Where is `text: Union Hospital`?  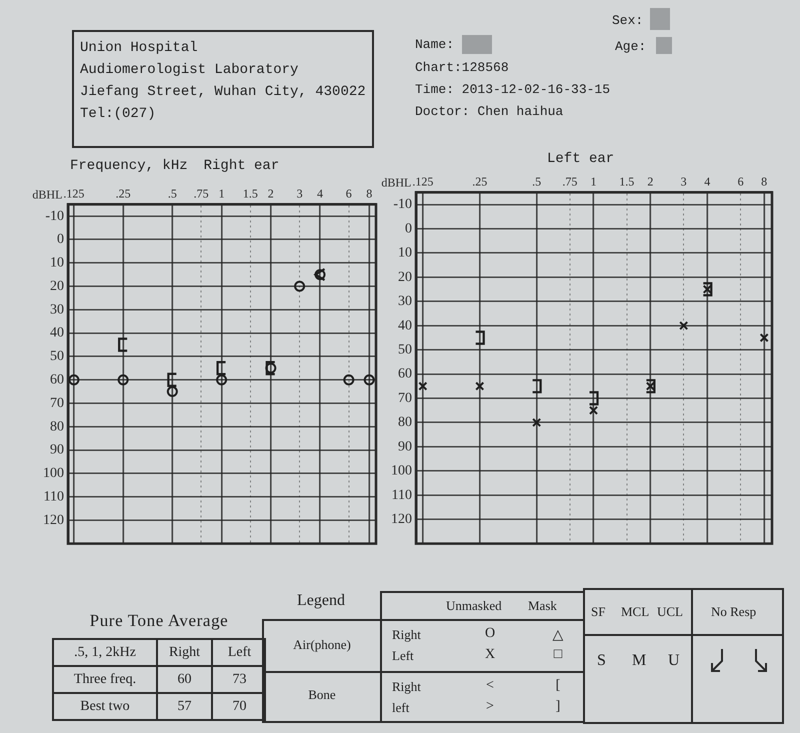 text: Union Hospital is located at coordinates (139, 48).